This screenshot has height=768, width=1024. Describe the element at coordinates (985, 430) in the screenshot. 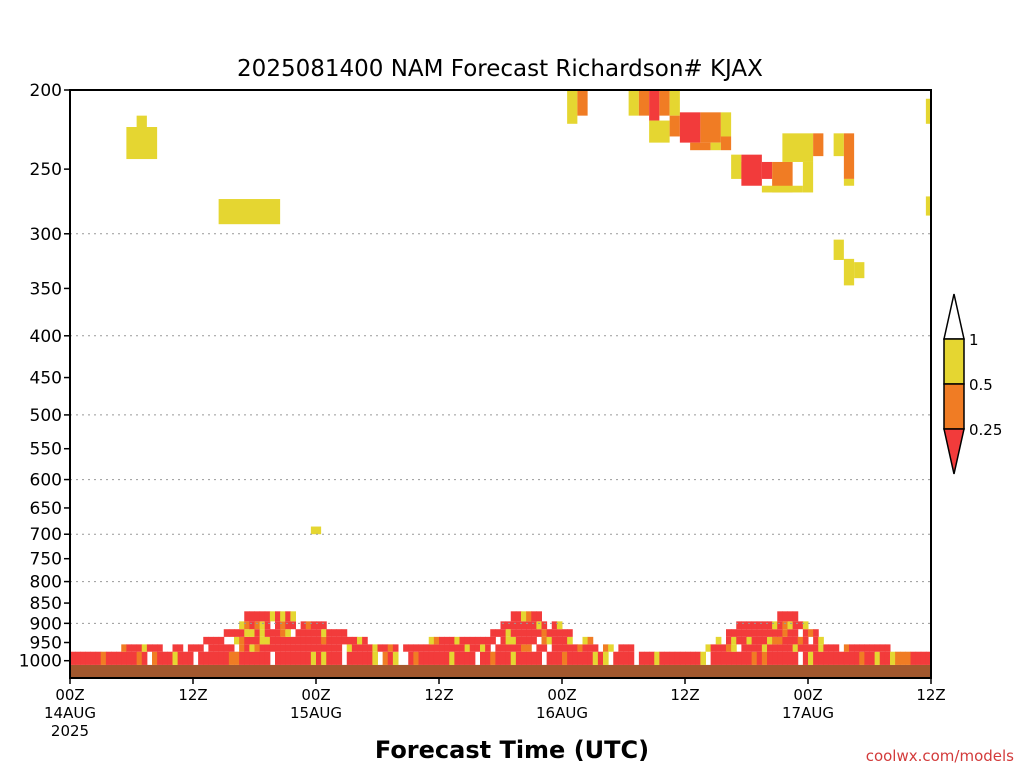

I see `legend-label: 0.25` at that location.